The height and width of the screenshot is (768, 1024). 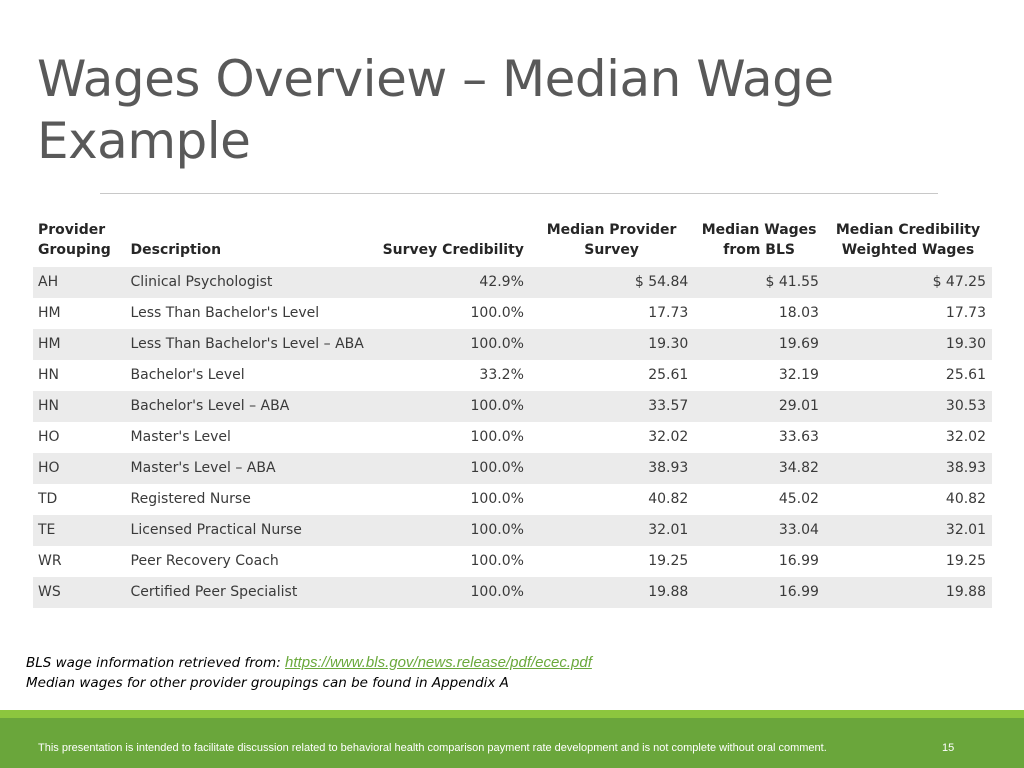 I want to click on header-median-credibility-weighted: Median Credibility Weighted Wages, so click(x=908, y=241).